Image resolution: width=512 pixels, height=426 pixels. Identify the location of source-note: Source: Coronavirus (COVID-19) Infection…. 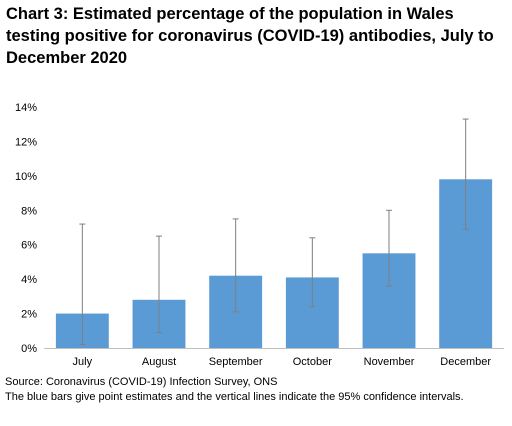
(141, 382).